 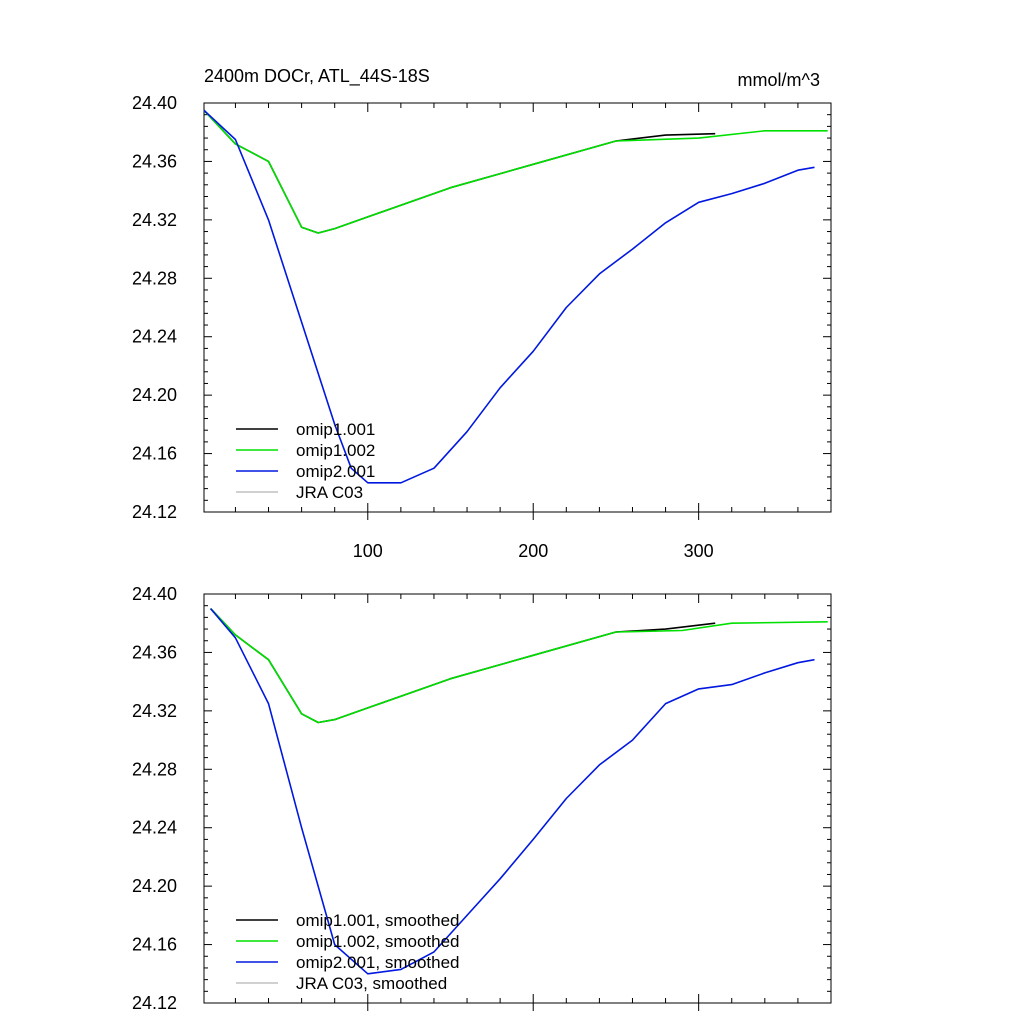 What do you see at coordinates (329, 492) in the screenshot?
I see `legend-label: JRA C03` at bounding box center [329, 492].